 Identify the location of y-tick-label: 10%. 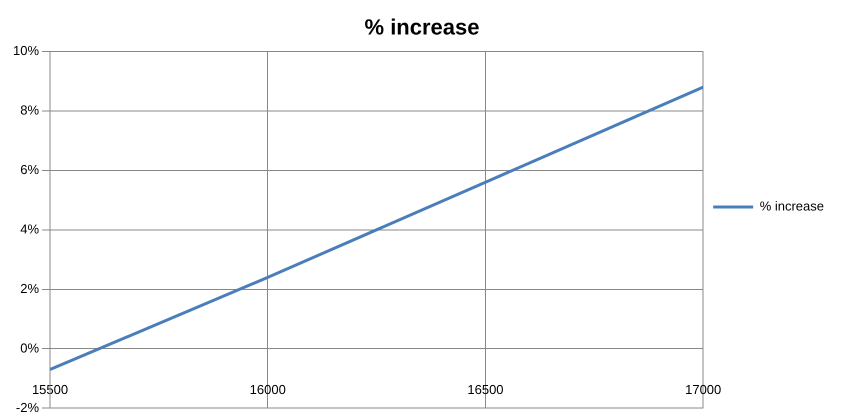
(26, 50).